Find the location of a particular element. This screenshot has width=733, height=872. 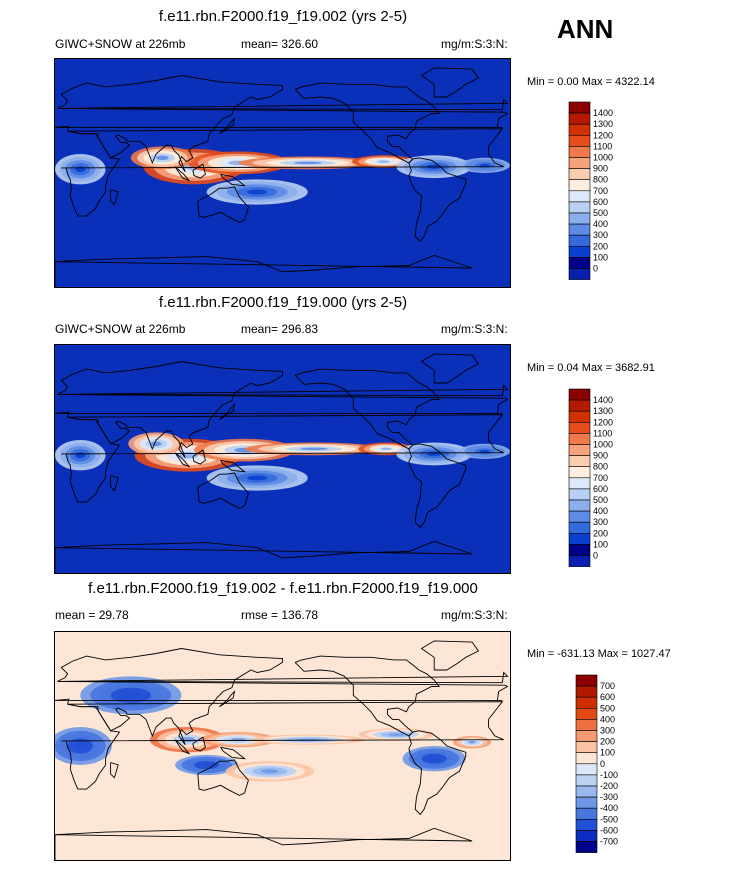

panel-2-variable-label: GIWC+SNOW at 226mb is located at coordinates (120, 329).